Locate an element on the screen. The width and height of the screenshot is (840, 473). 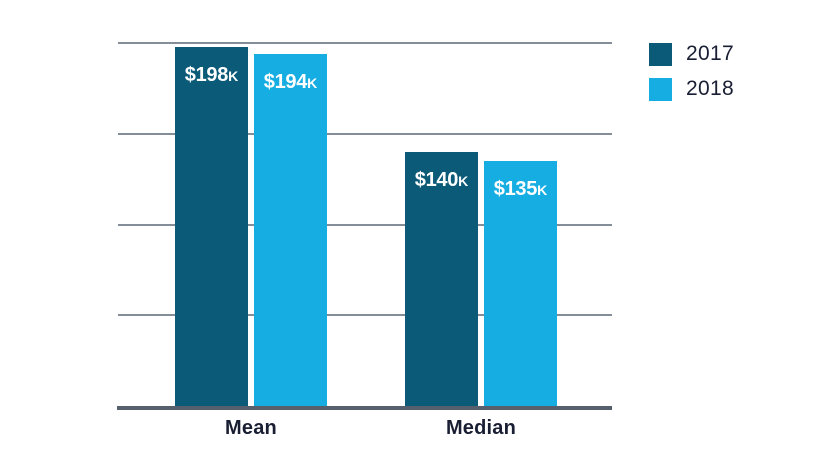
legend-swatch-2018 is located at coordinates (660, 89).